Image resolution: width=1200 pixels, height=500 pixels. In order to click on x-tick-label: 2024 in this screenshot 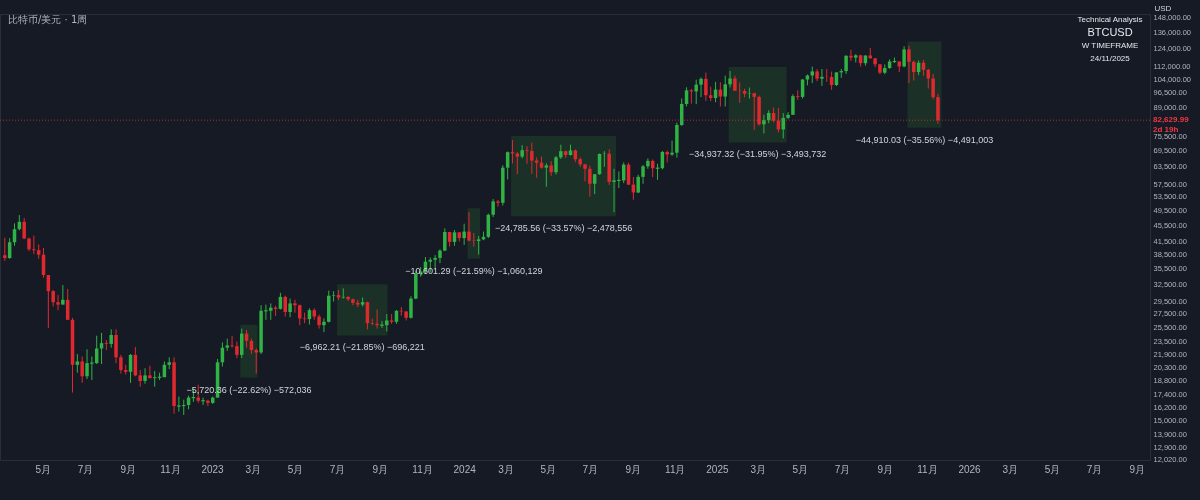, I will do `click(465, 469)`.